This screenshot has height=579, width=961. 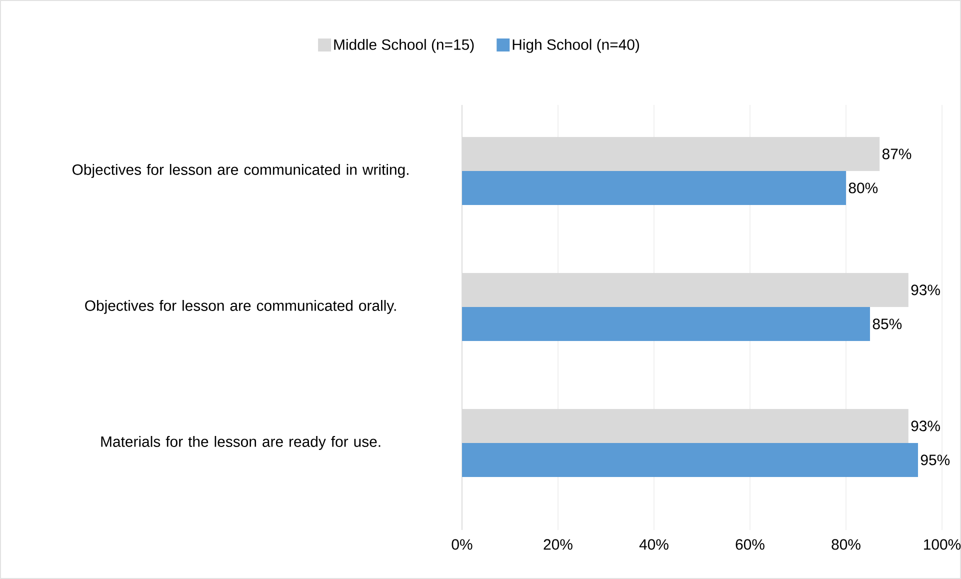 I want to click on x-tick-label: 20%, so click(x=558, y=544).